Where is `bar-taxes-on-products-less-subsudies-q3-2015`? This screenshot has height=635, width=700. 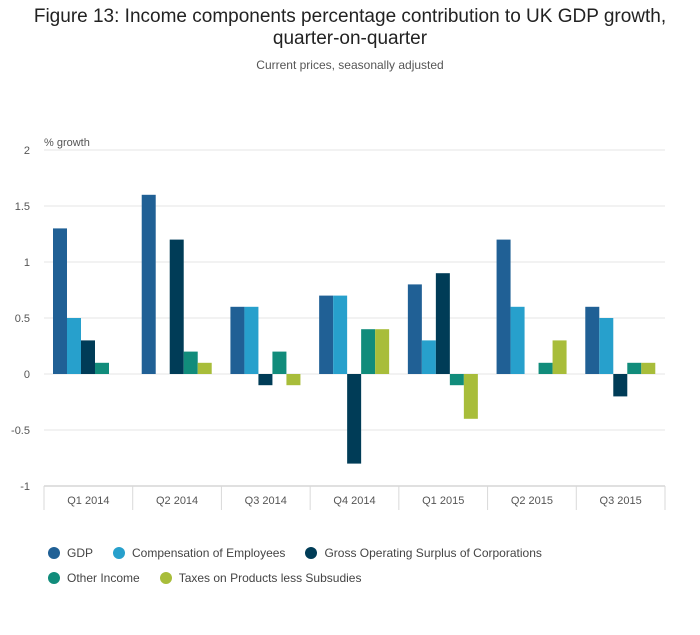
bar-taxes-on-products-less-subsudies-q3-2015 is located at coordinates (648, 368).